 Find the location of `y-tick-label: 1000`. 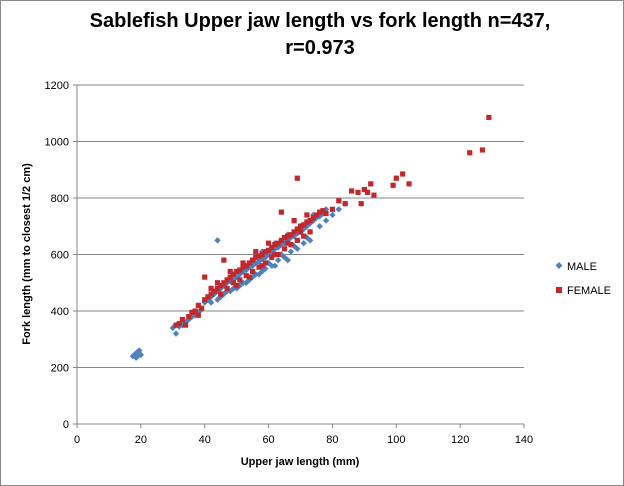

y-tick-label: 1000 is located at coordinates (57, 143).